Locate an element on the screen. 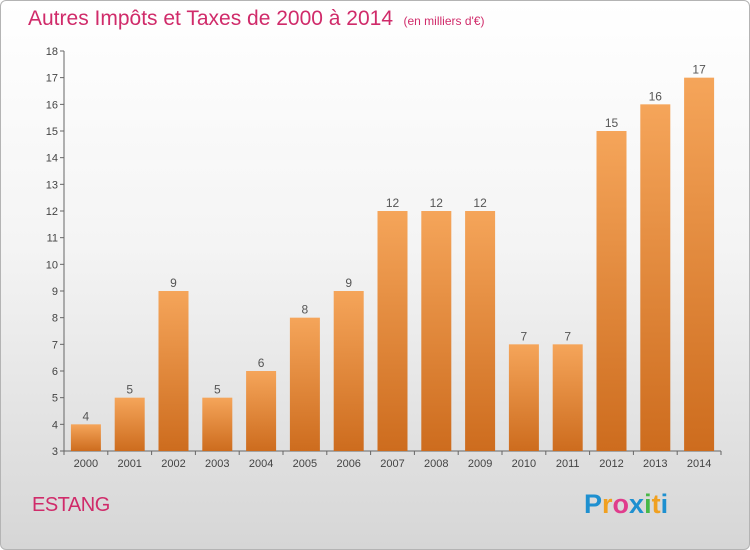  logo-letter: x is located at coordinates (637, 504).